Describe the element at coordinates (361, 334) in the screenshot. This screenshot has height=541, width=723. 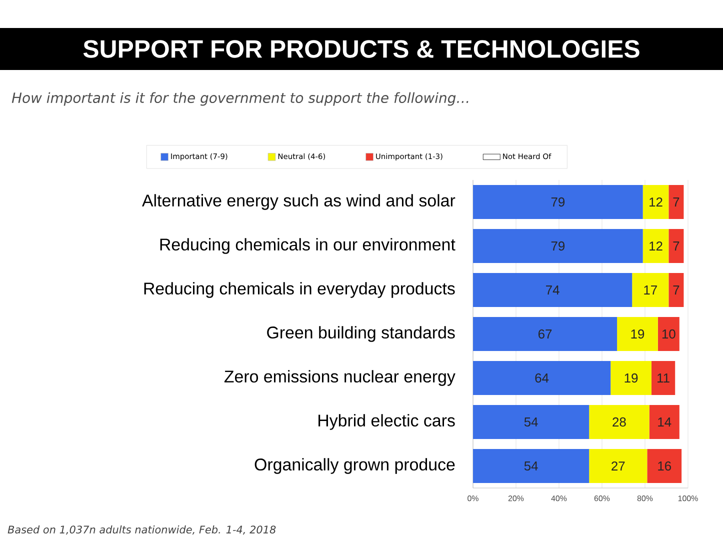
I see `y-tick-label: Green building standards` at that location.